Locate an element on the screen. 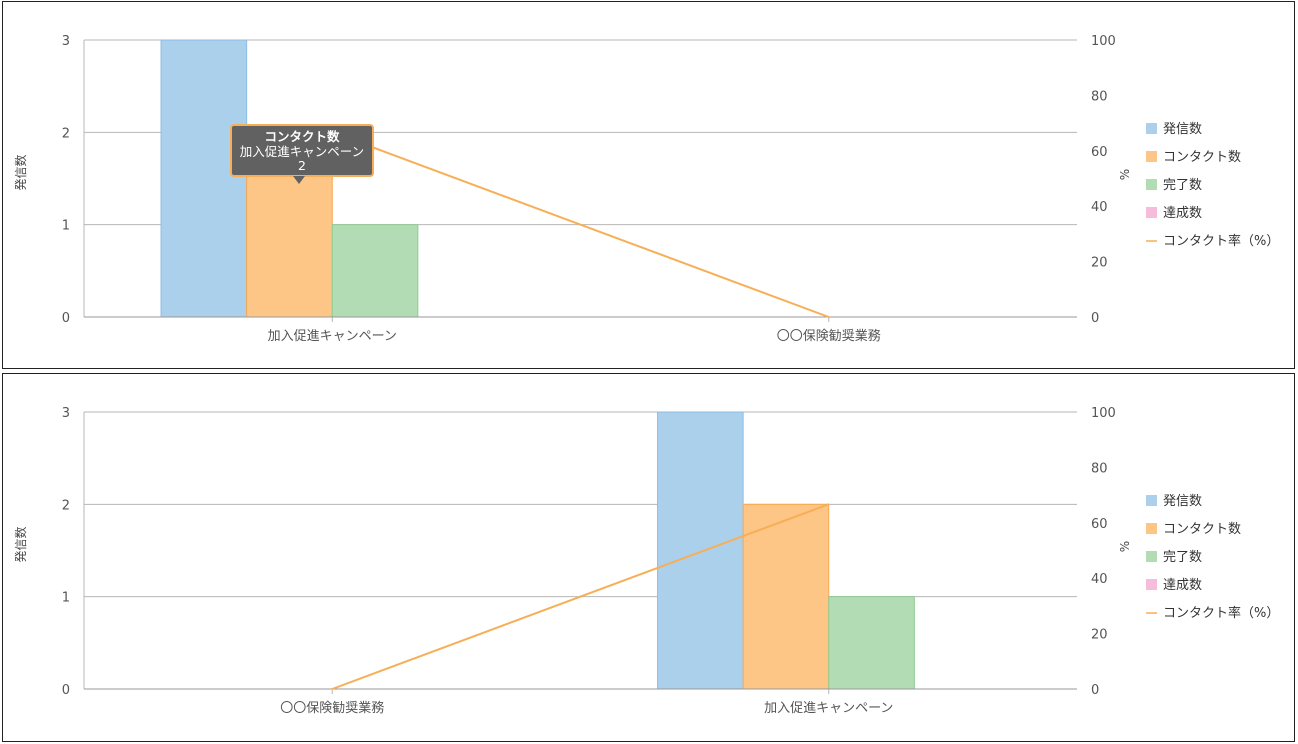  tooltip-pointer is located at coordinates (299, 180).